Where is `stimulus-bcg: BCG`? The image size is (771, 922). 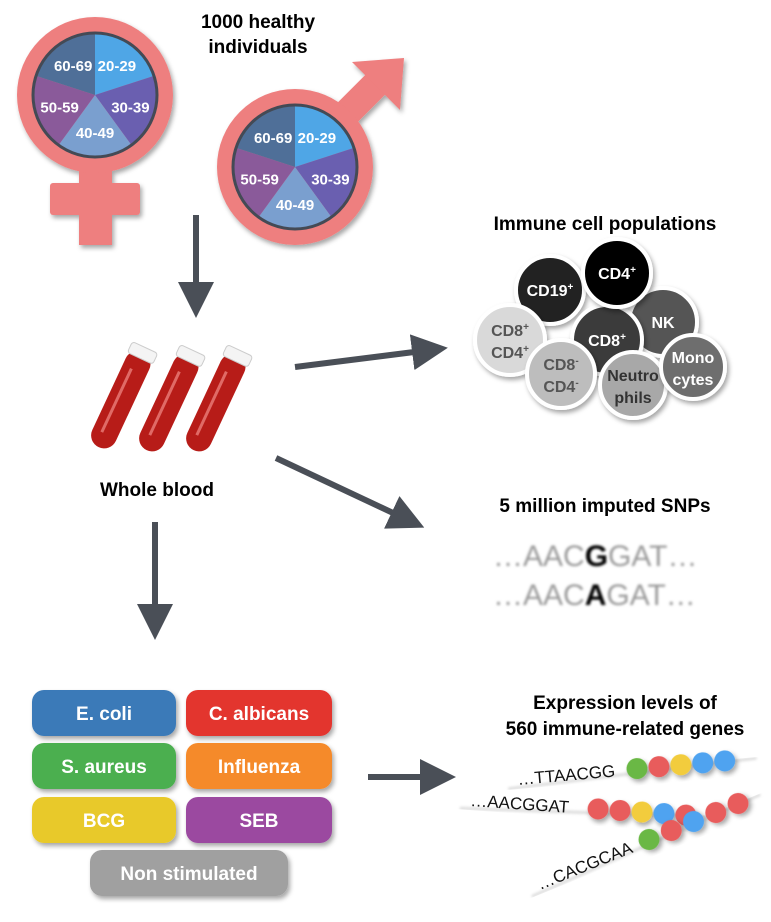 stimulus-bcg: BCG is located at coordinates (104, 820).